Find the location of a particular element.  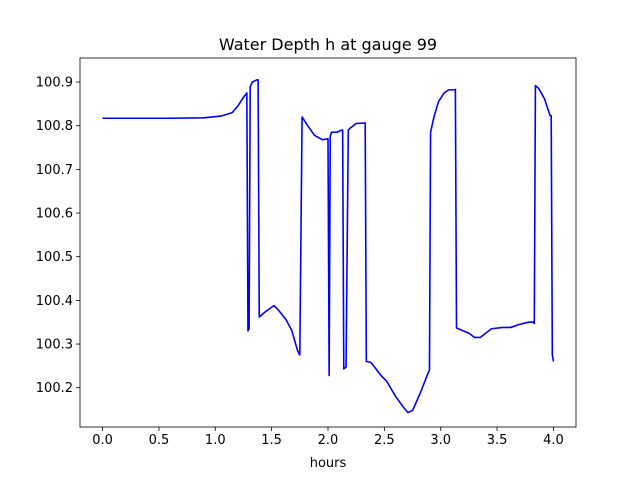

y-tick-label: 100.7 is located at coordinates (54, 170).